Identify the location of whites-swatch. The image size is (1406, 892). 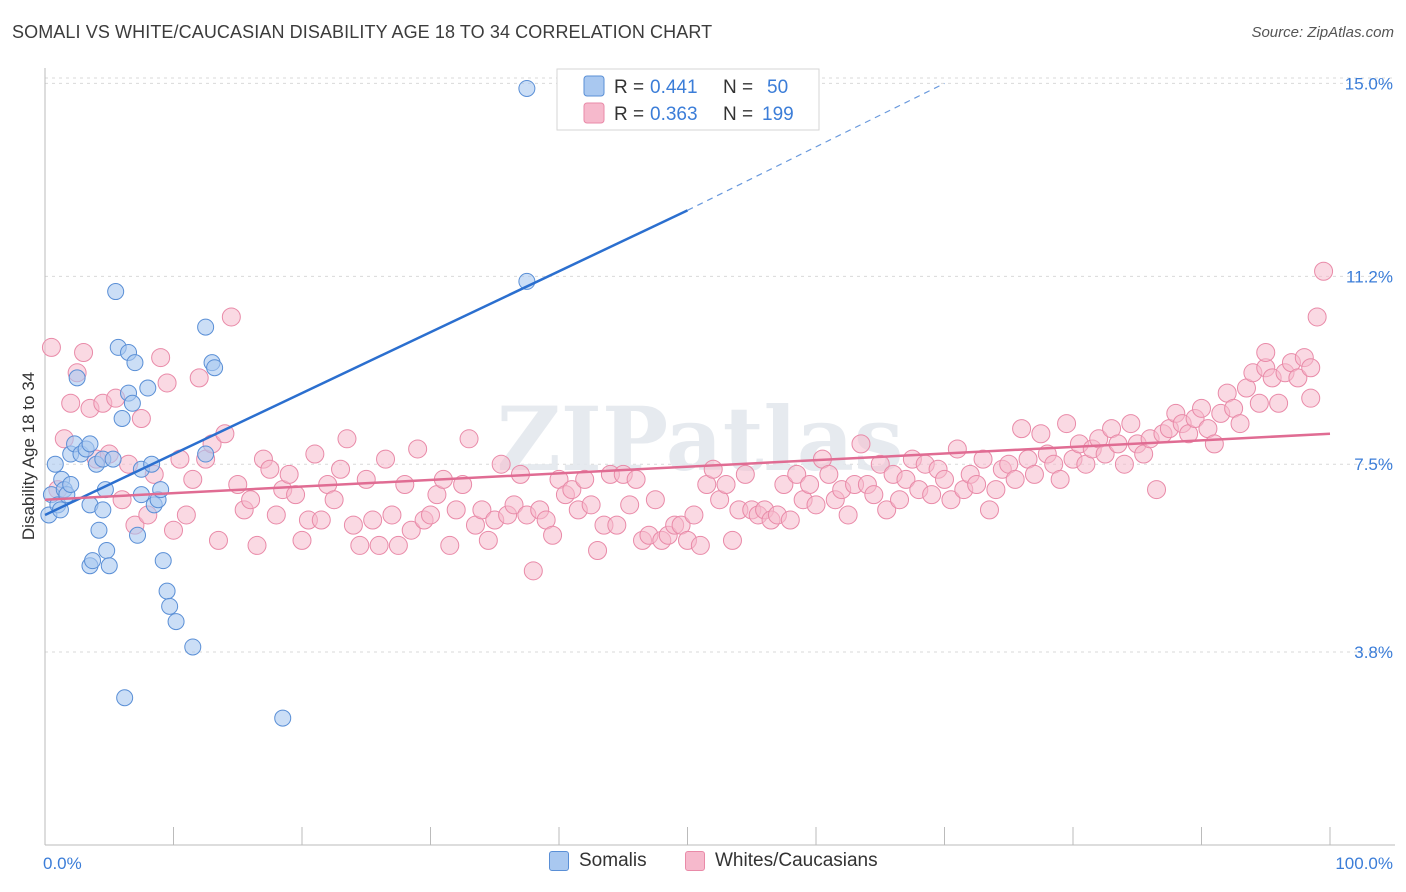
(695, 861).